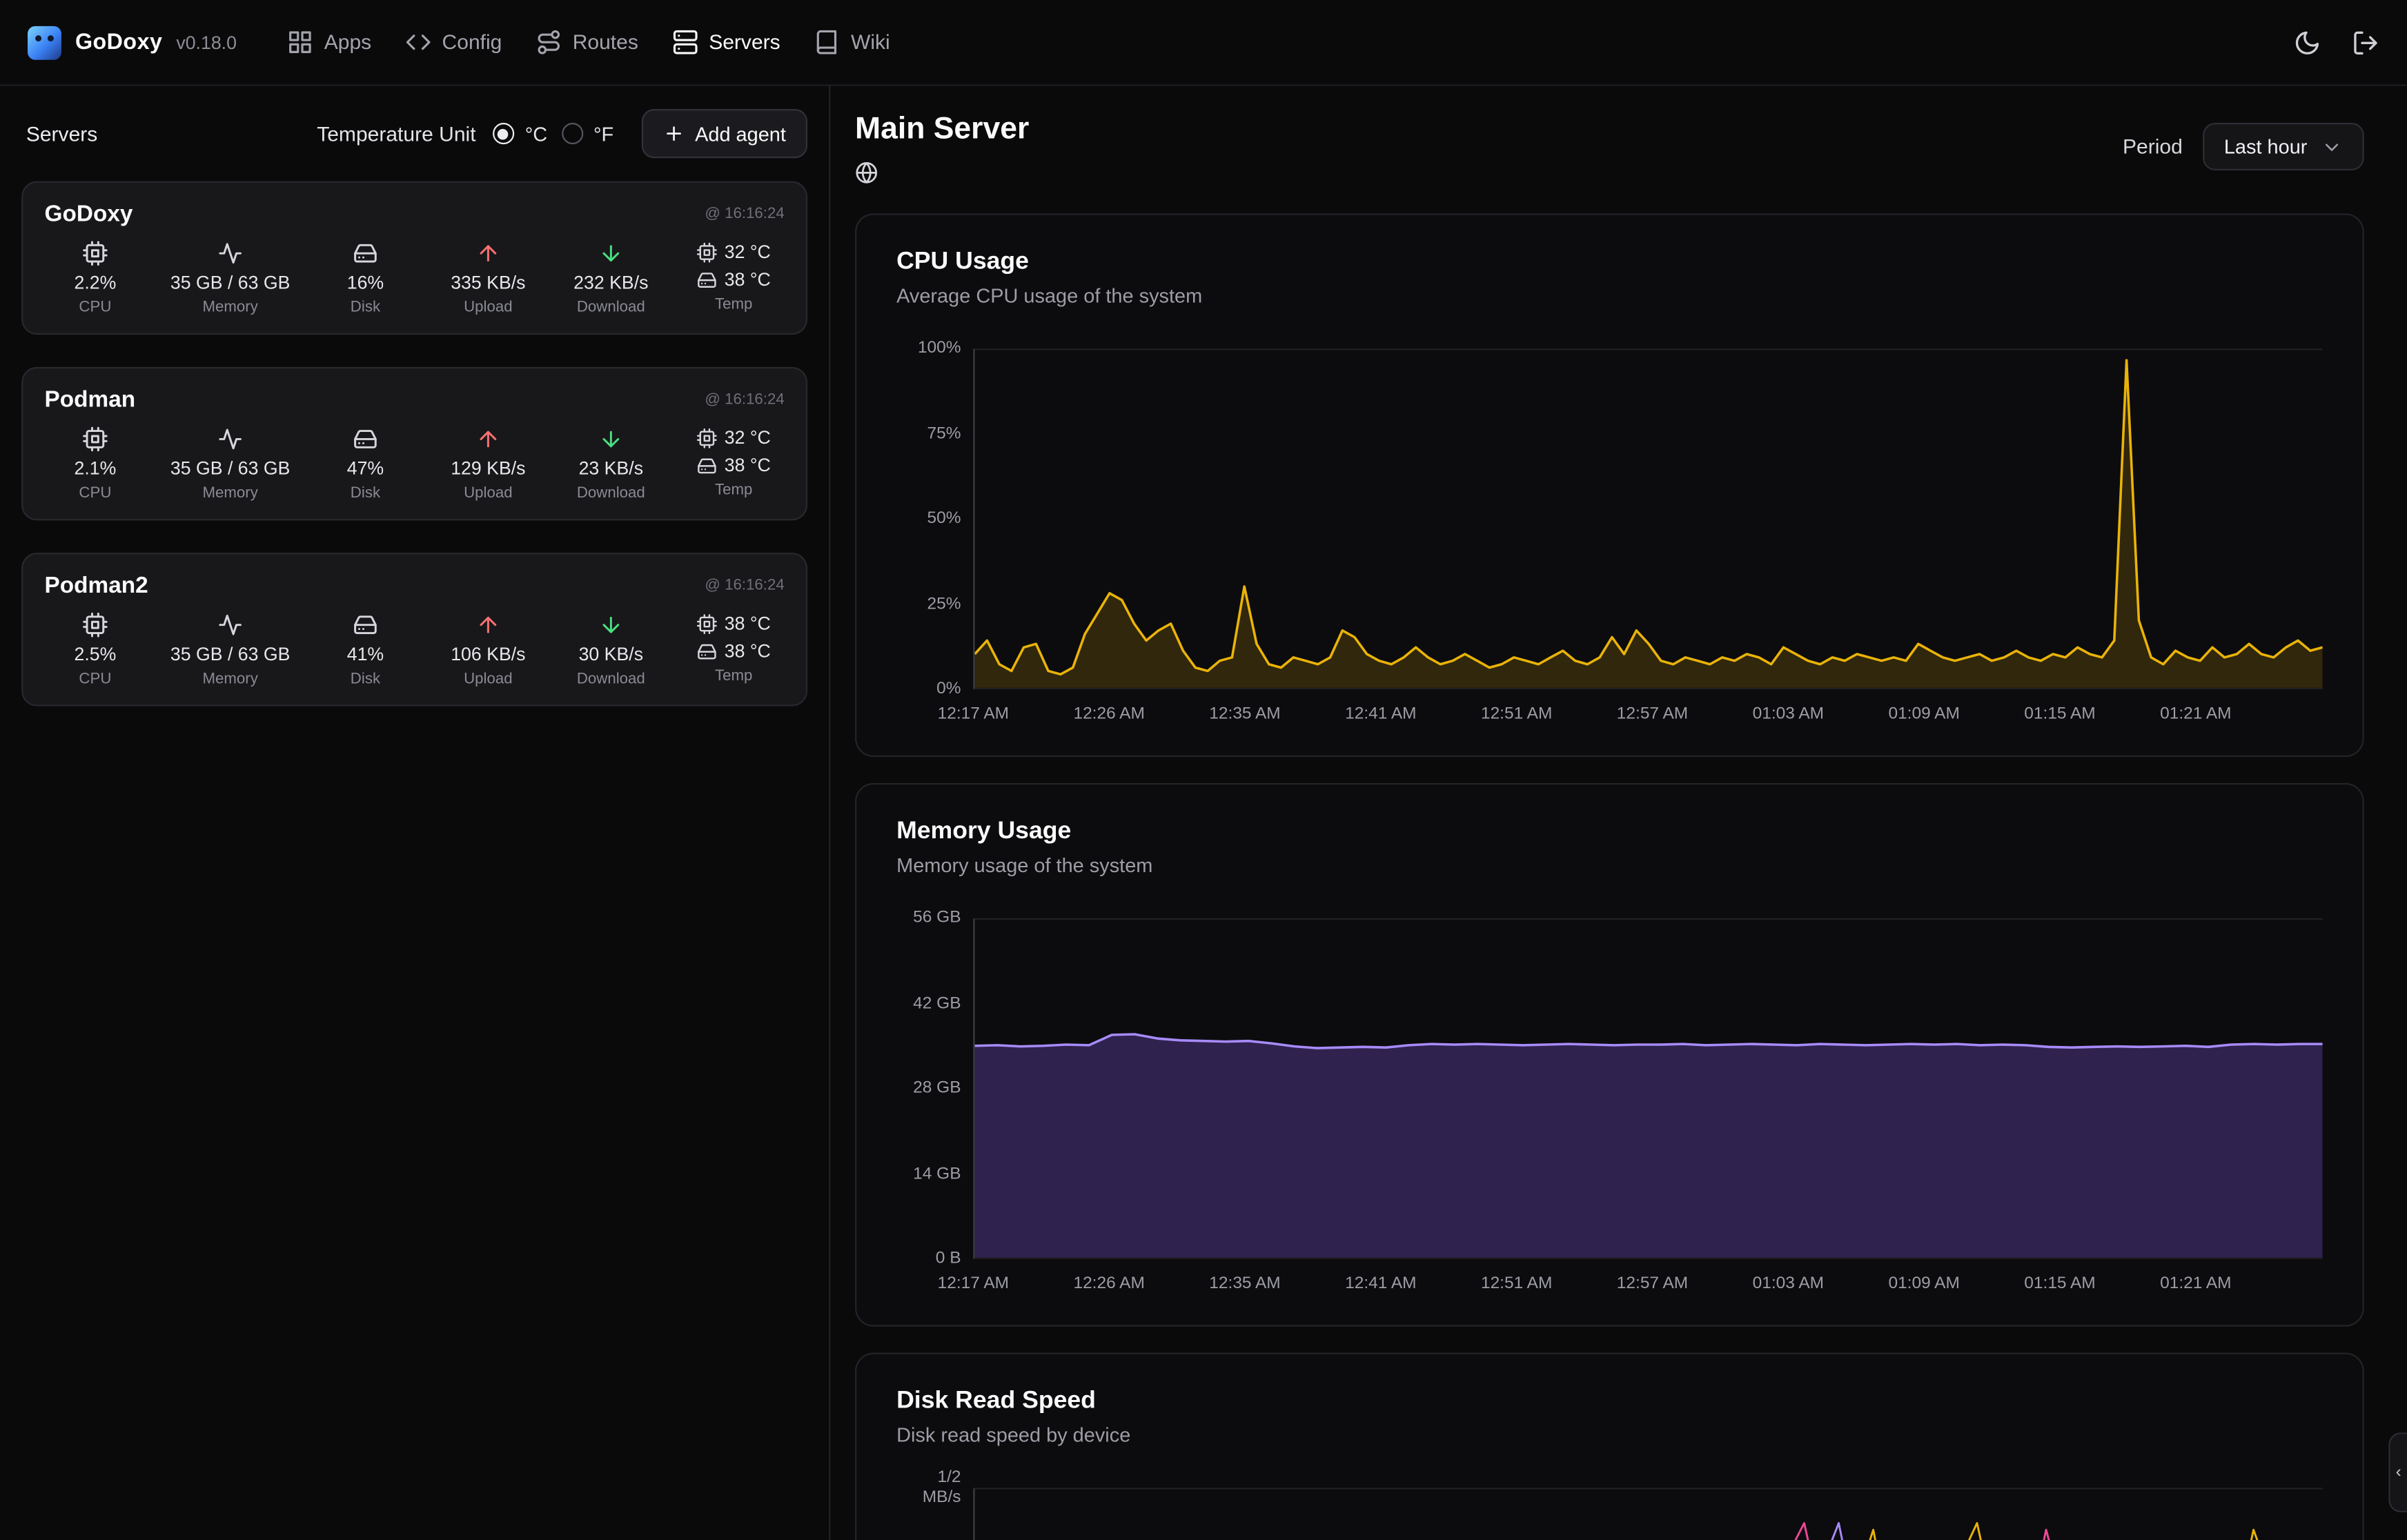  I want to click on chevron-left-glyph: ‹, so click(2398, 1472).